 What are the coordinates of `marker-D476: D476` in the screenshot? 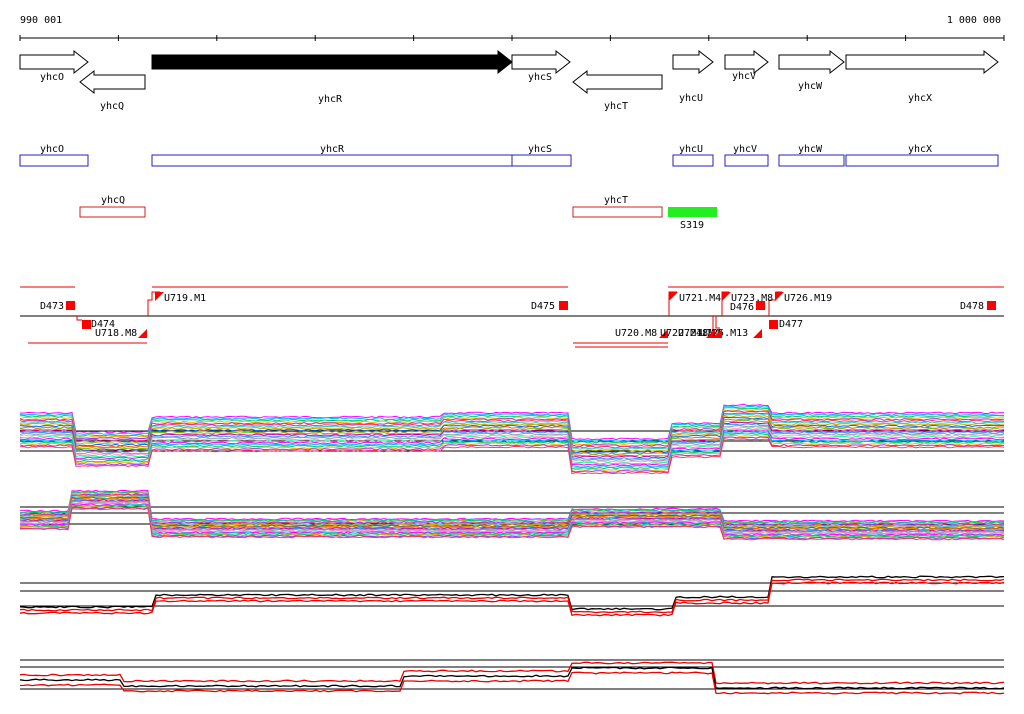 It's located at (747, 307).